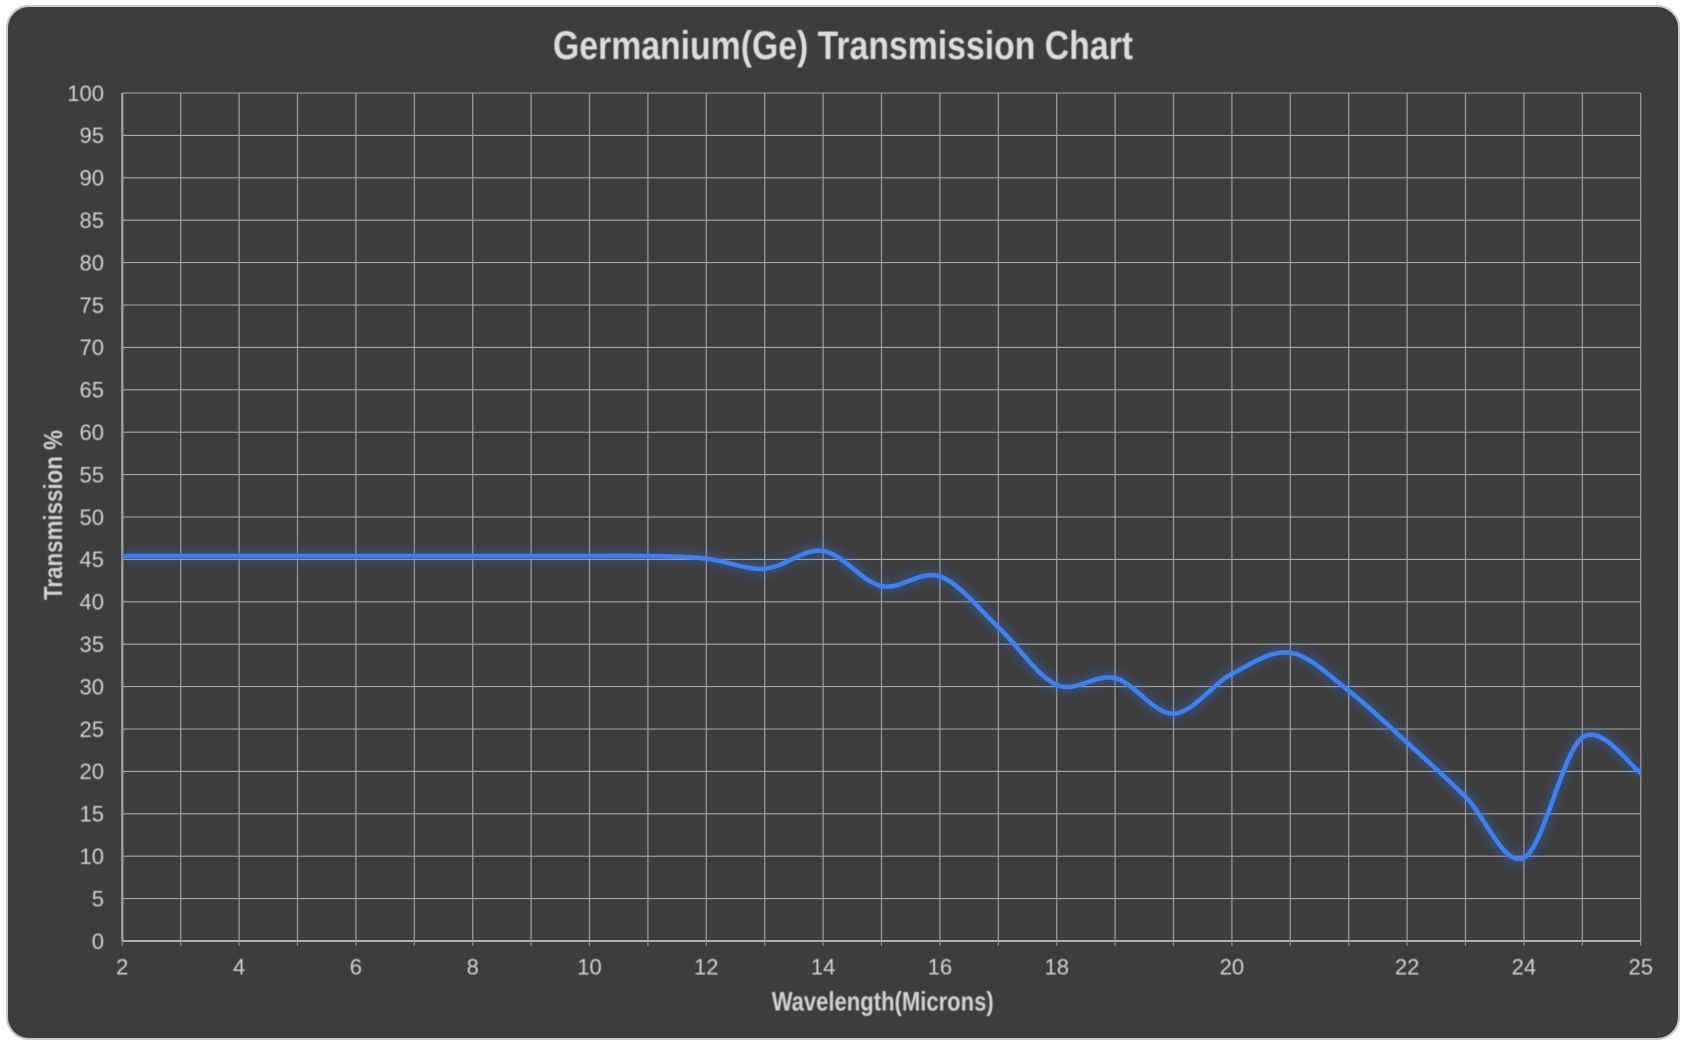 This screenshot has height=1050, width=1686. What do you see at coordinates (843, 46) in the screenshot?
I see `svg-text:Germanium(Ge) Transmission Cha: Germanium(Ge) Transmission Chart` at bounding box center [843, 46].